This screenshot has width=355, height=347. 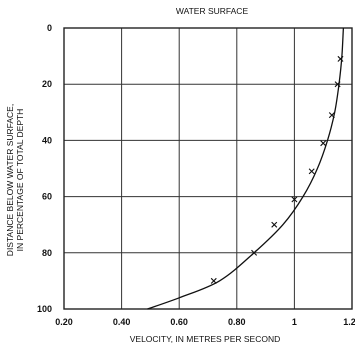 I want to click on y-tick-labels: 0 20 40 60 80 100, so click(x=44, y=168).